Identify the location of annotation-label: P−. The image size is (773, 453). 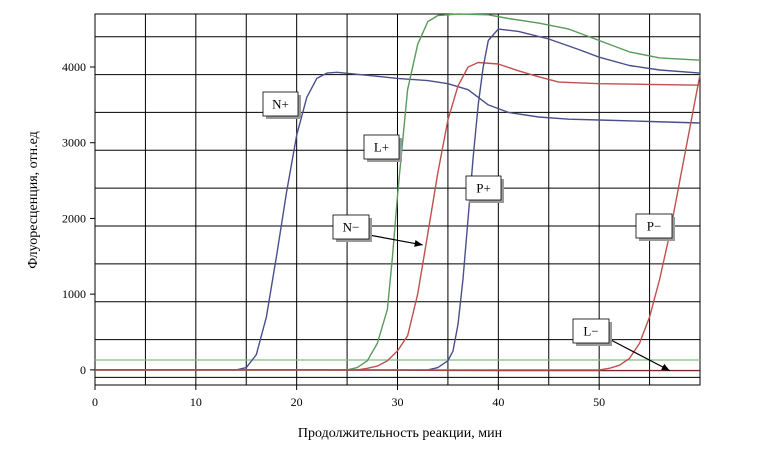
(654, 226).